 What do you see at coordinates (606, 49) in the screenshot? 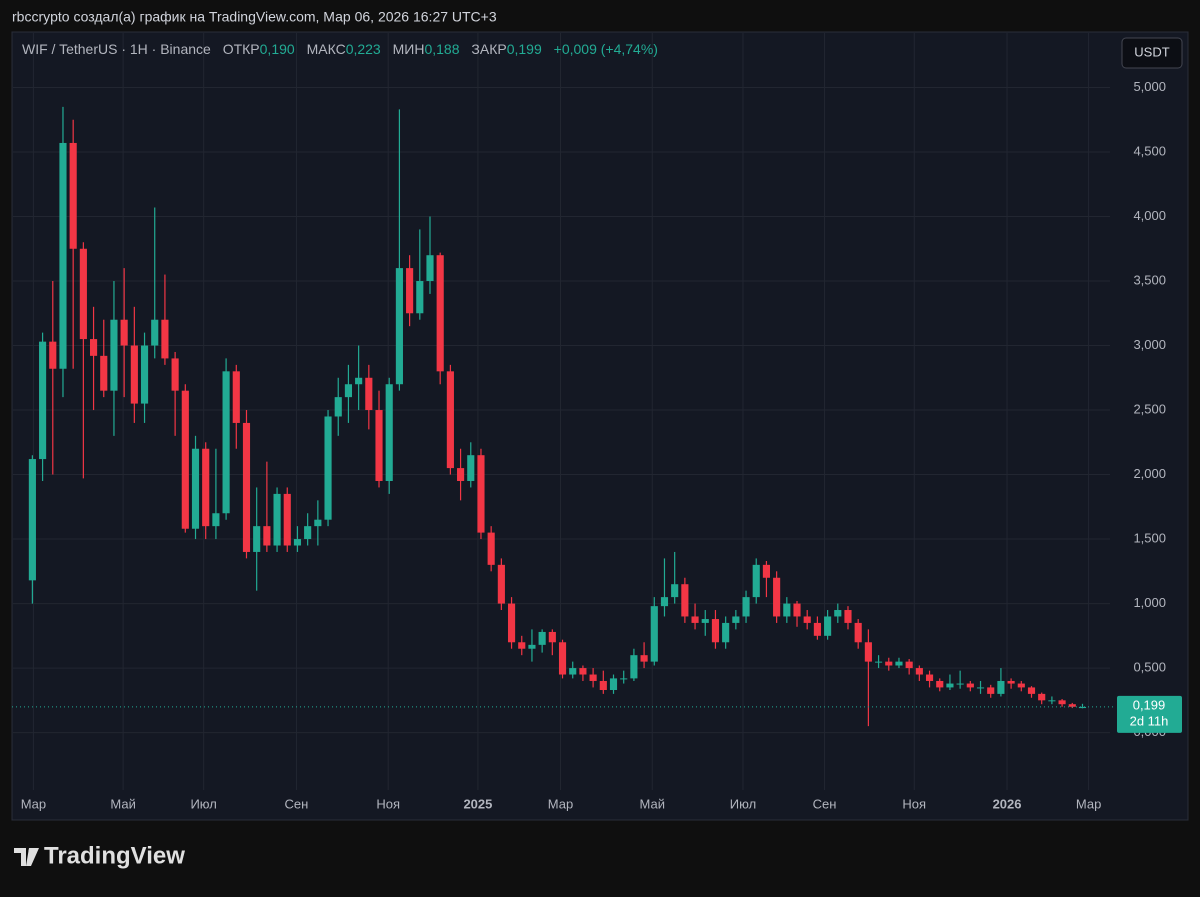
I see `change: +0,009 (+4,74%)` at bounding box center [606, 49].